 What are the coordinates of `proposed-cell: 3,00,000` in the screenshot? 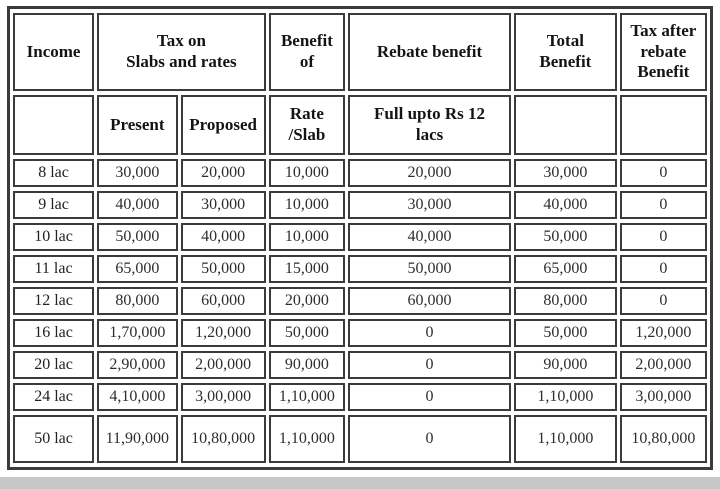 It's located at (223, 397).